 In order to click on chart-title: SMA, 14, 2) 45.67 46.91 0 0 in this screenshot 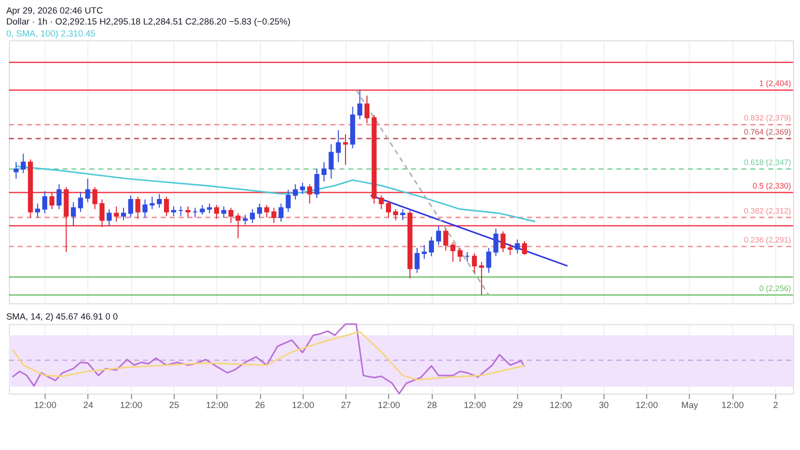, I will do `click(62, 316)`.